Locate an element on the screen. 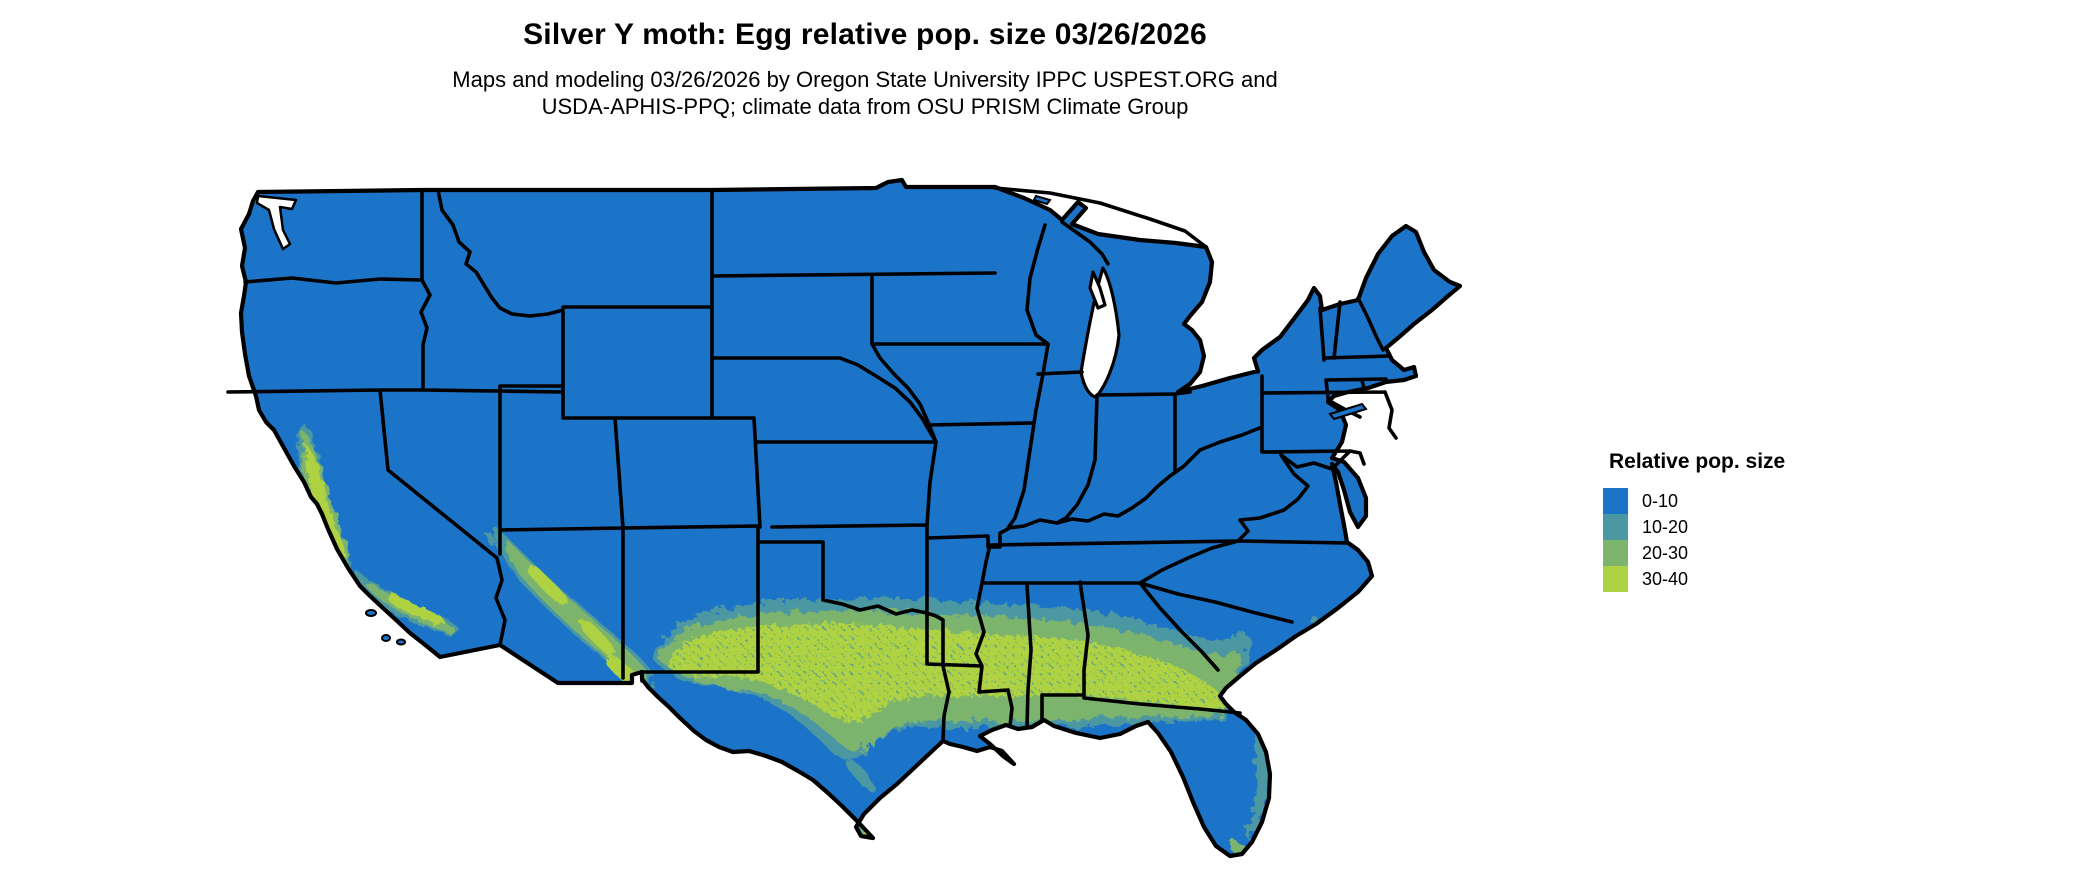 The height and width of the screenshot is (892, 2100). legend-item-10-20: 10-20 is located at coordinates (1694, 527).